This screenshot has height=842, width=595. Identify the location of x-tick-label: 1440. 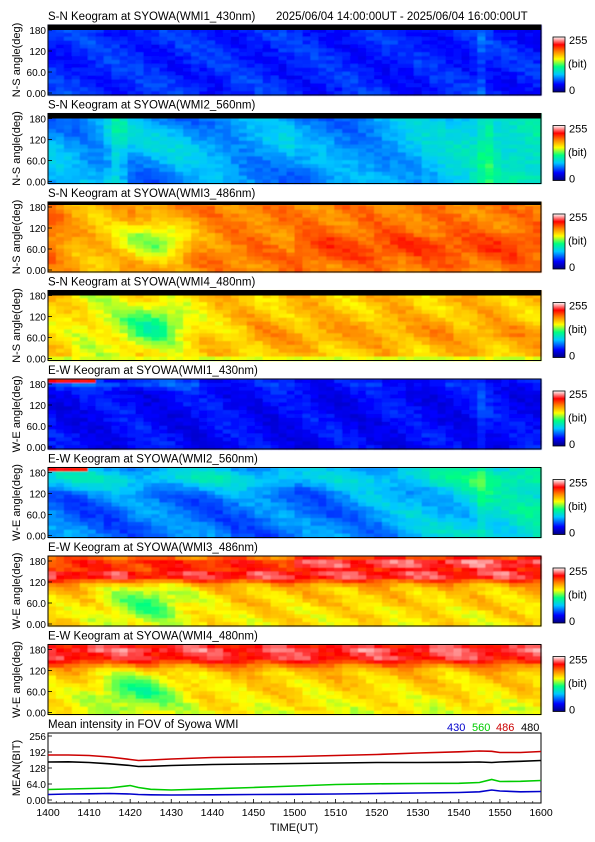
(213, 813).